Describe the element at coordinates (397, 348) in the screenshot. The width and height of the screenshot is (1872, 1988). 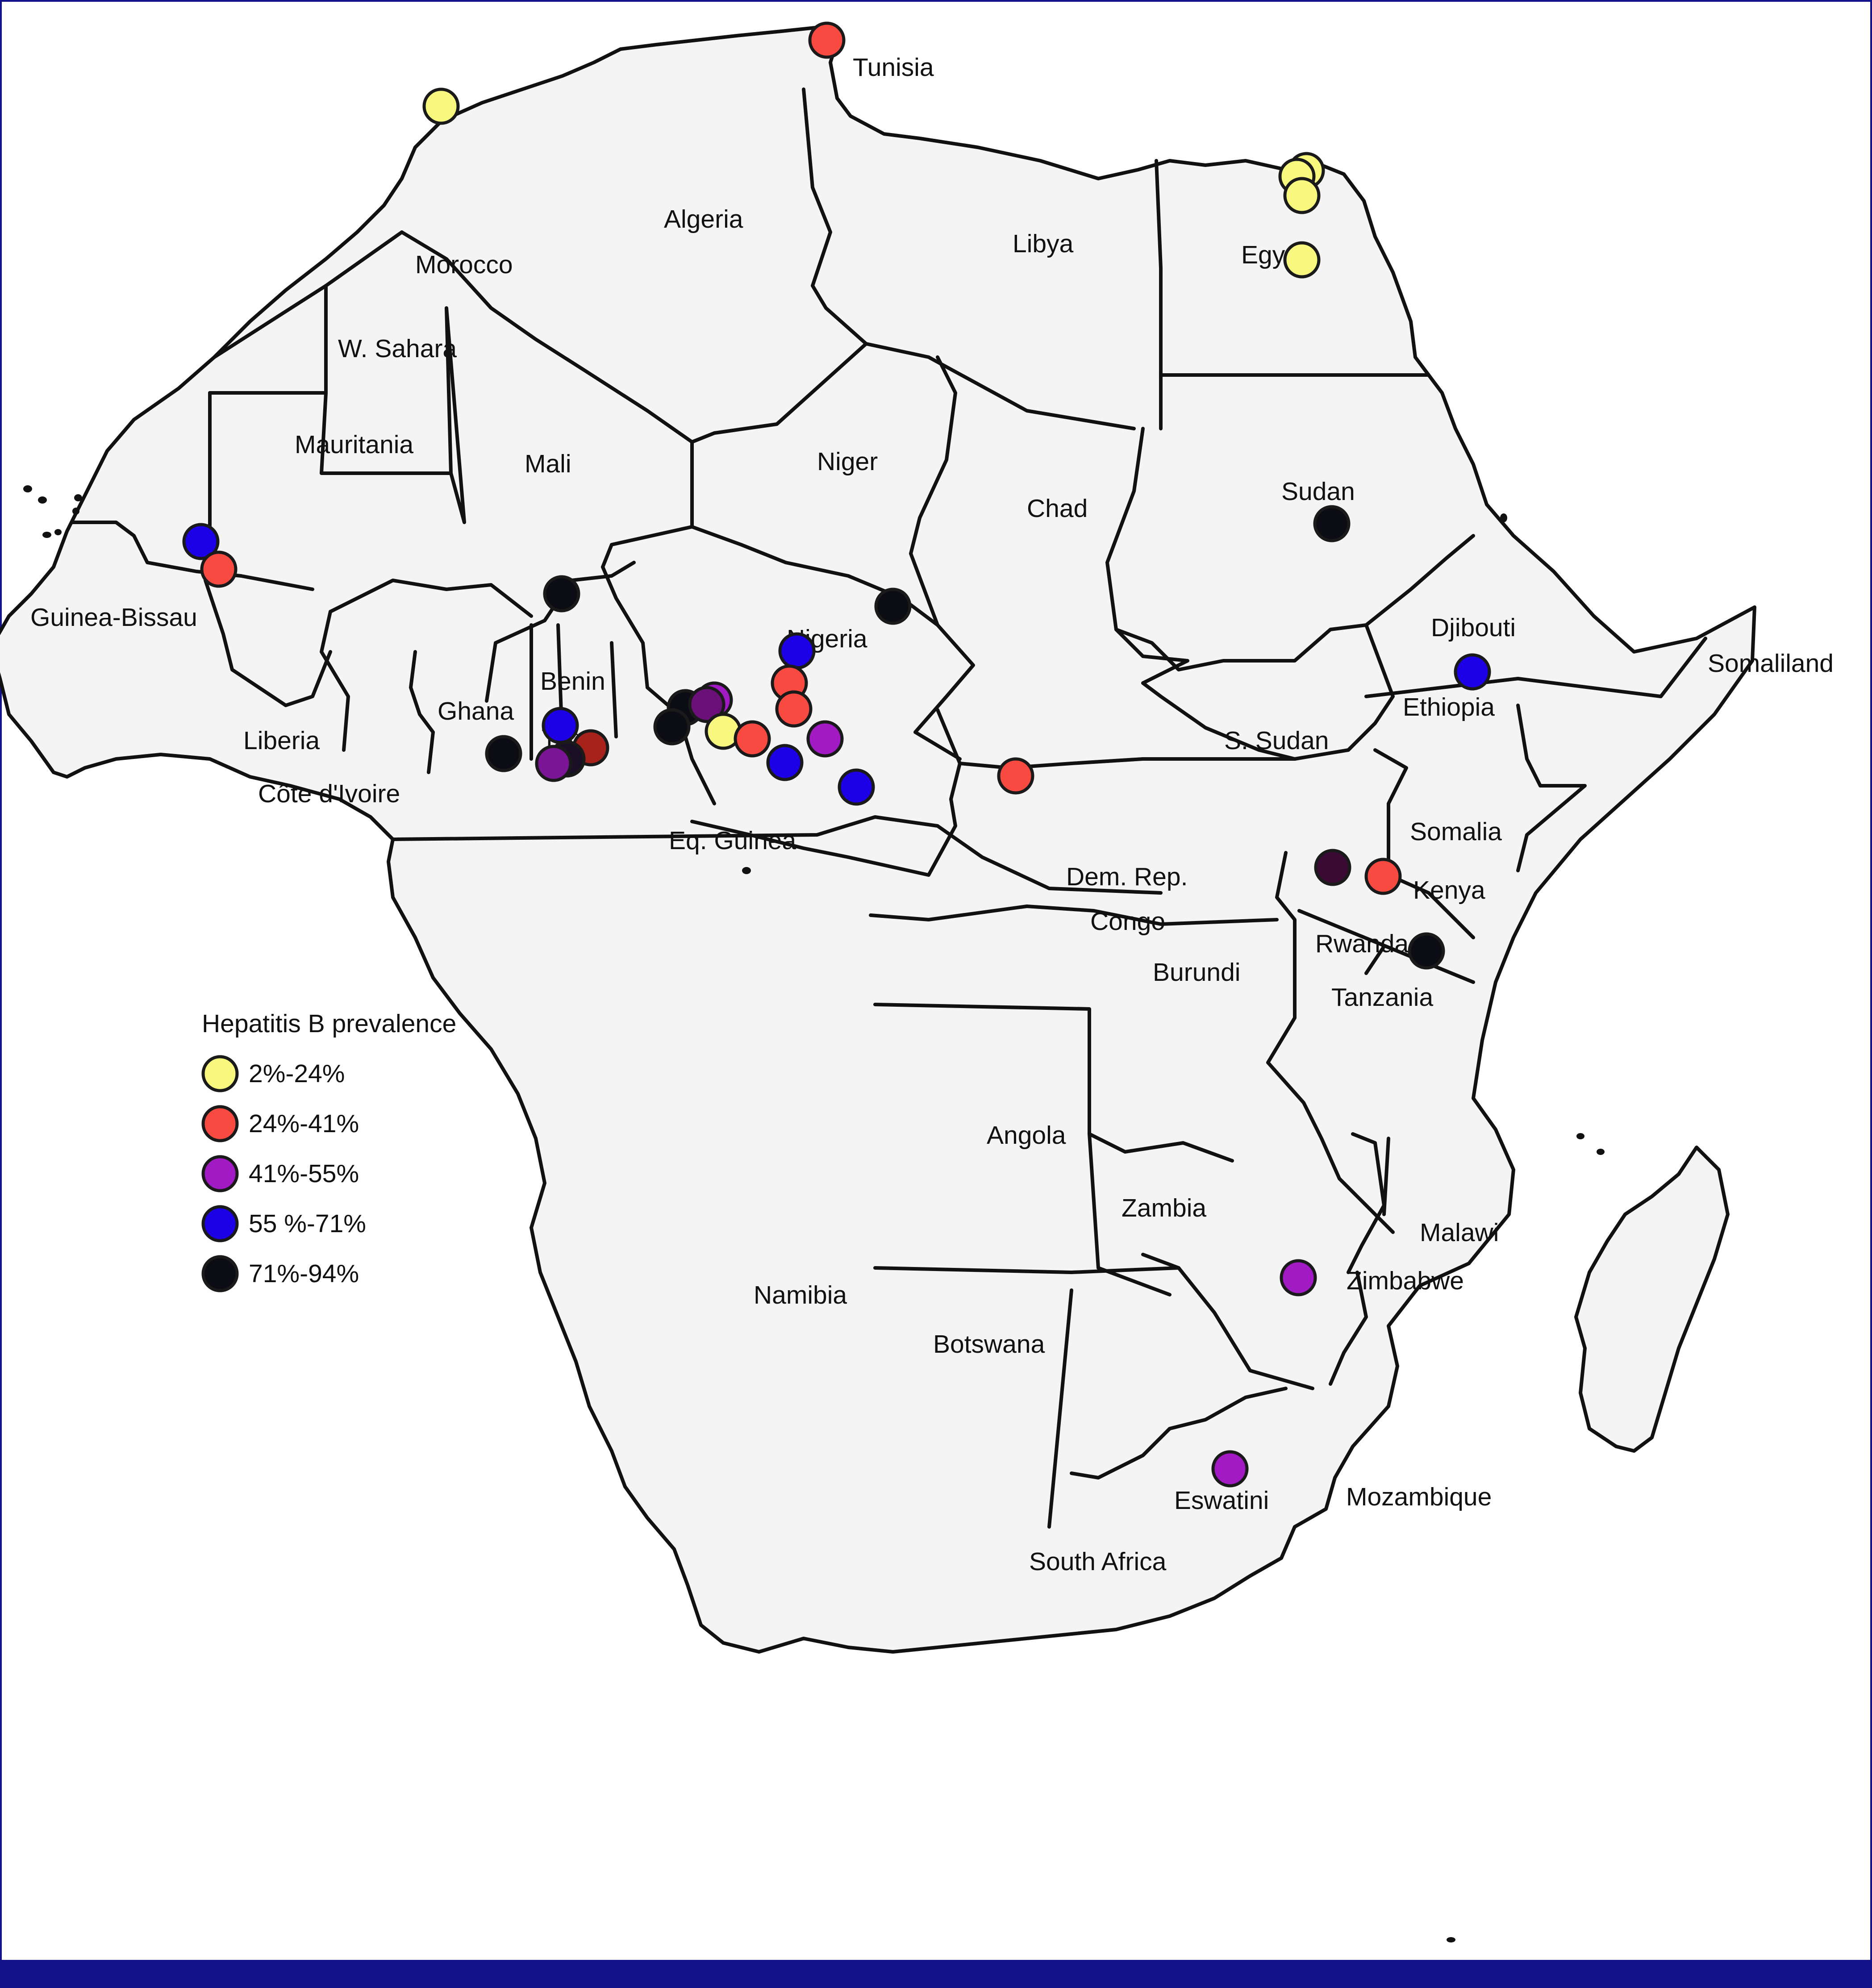
I see `label-w-sahara: W. Sahara` at that location.